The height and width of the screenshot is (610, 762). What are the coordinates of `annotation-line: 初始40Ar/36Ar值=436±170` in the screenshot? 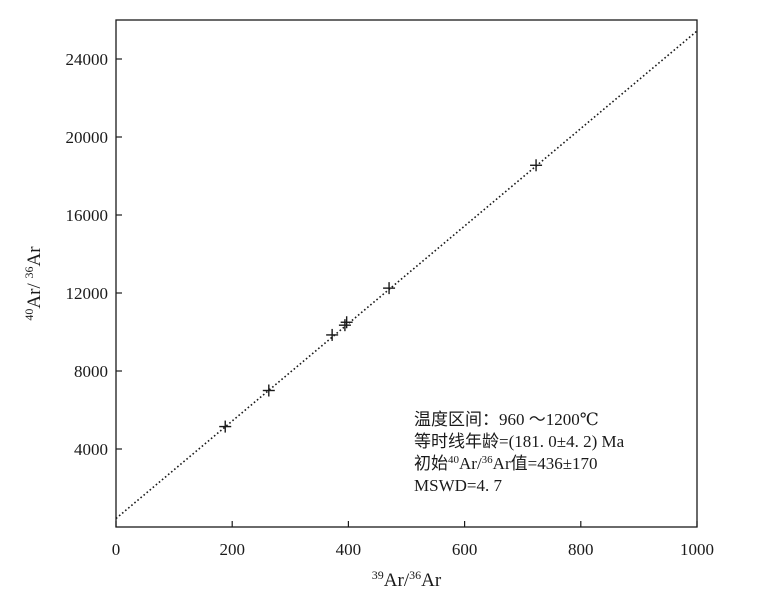 It's located at (506, 463).